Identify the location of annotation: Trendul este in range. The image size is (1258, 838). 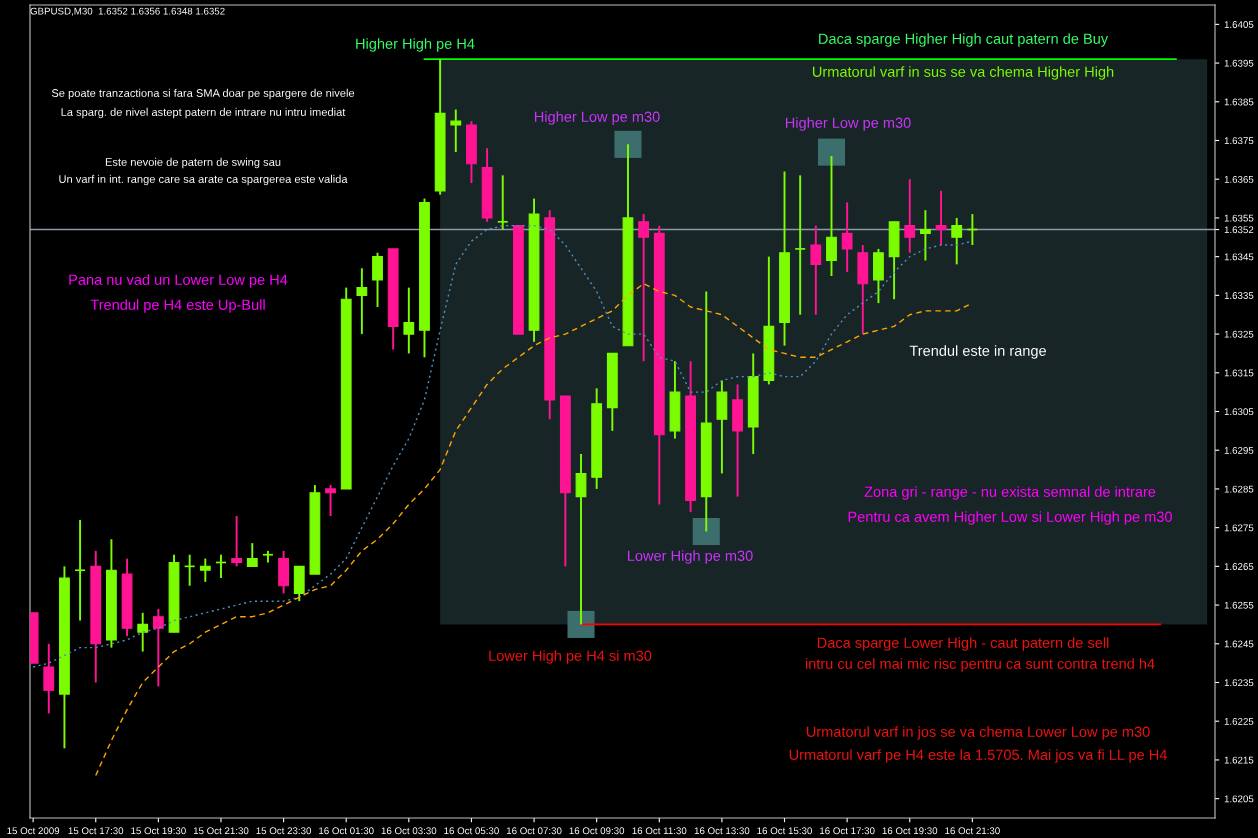
(977, 352).